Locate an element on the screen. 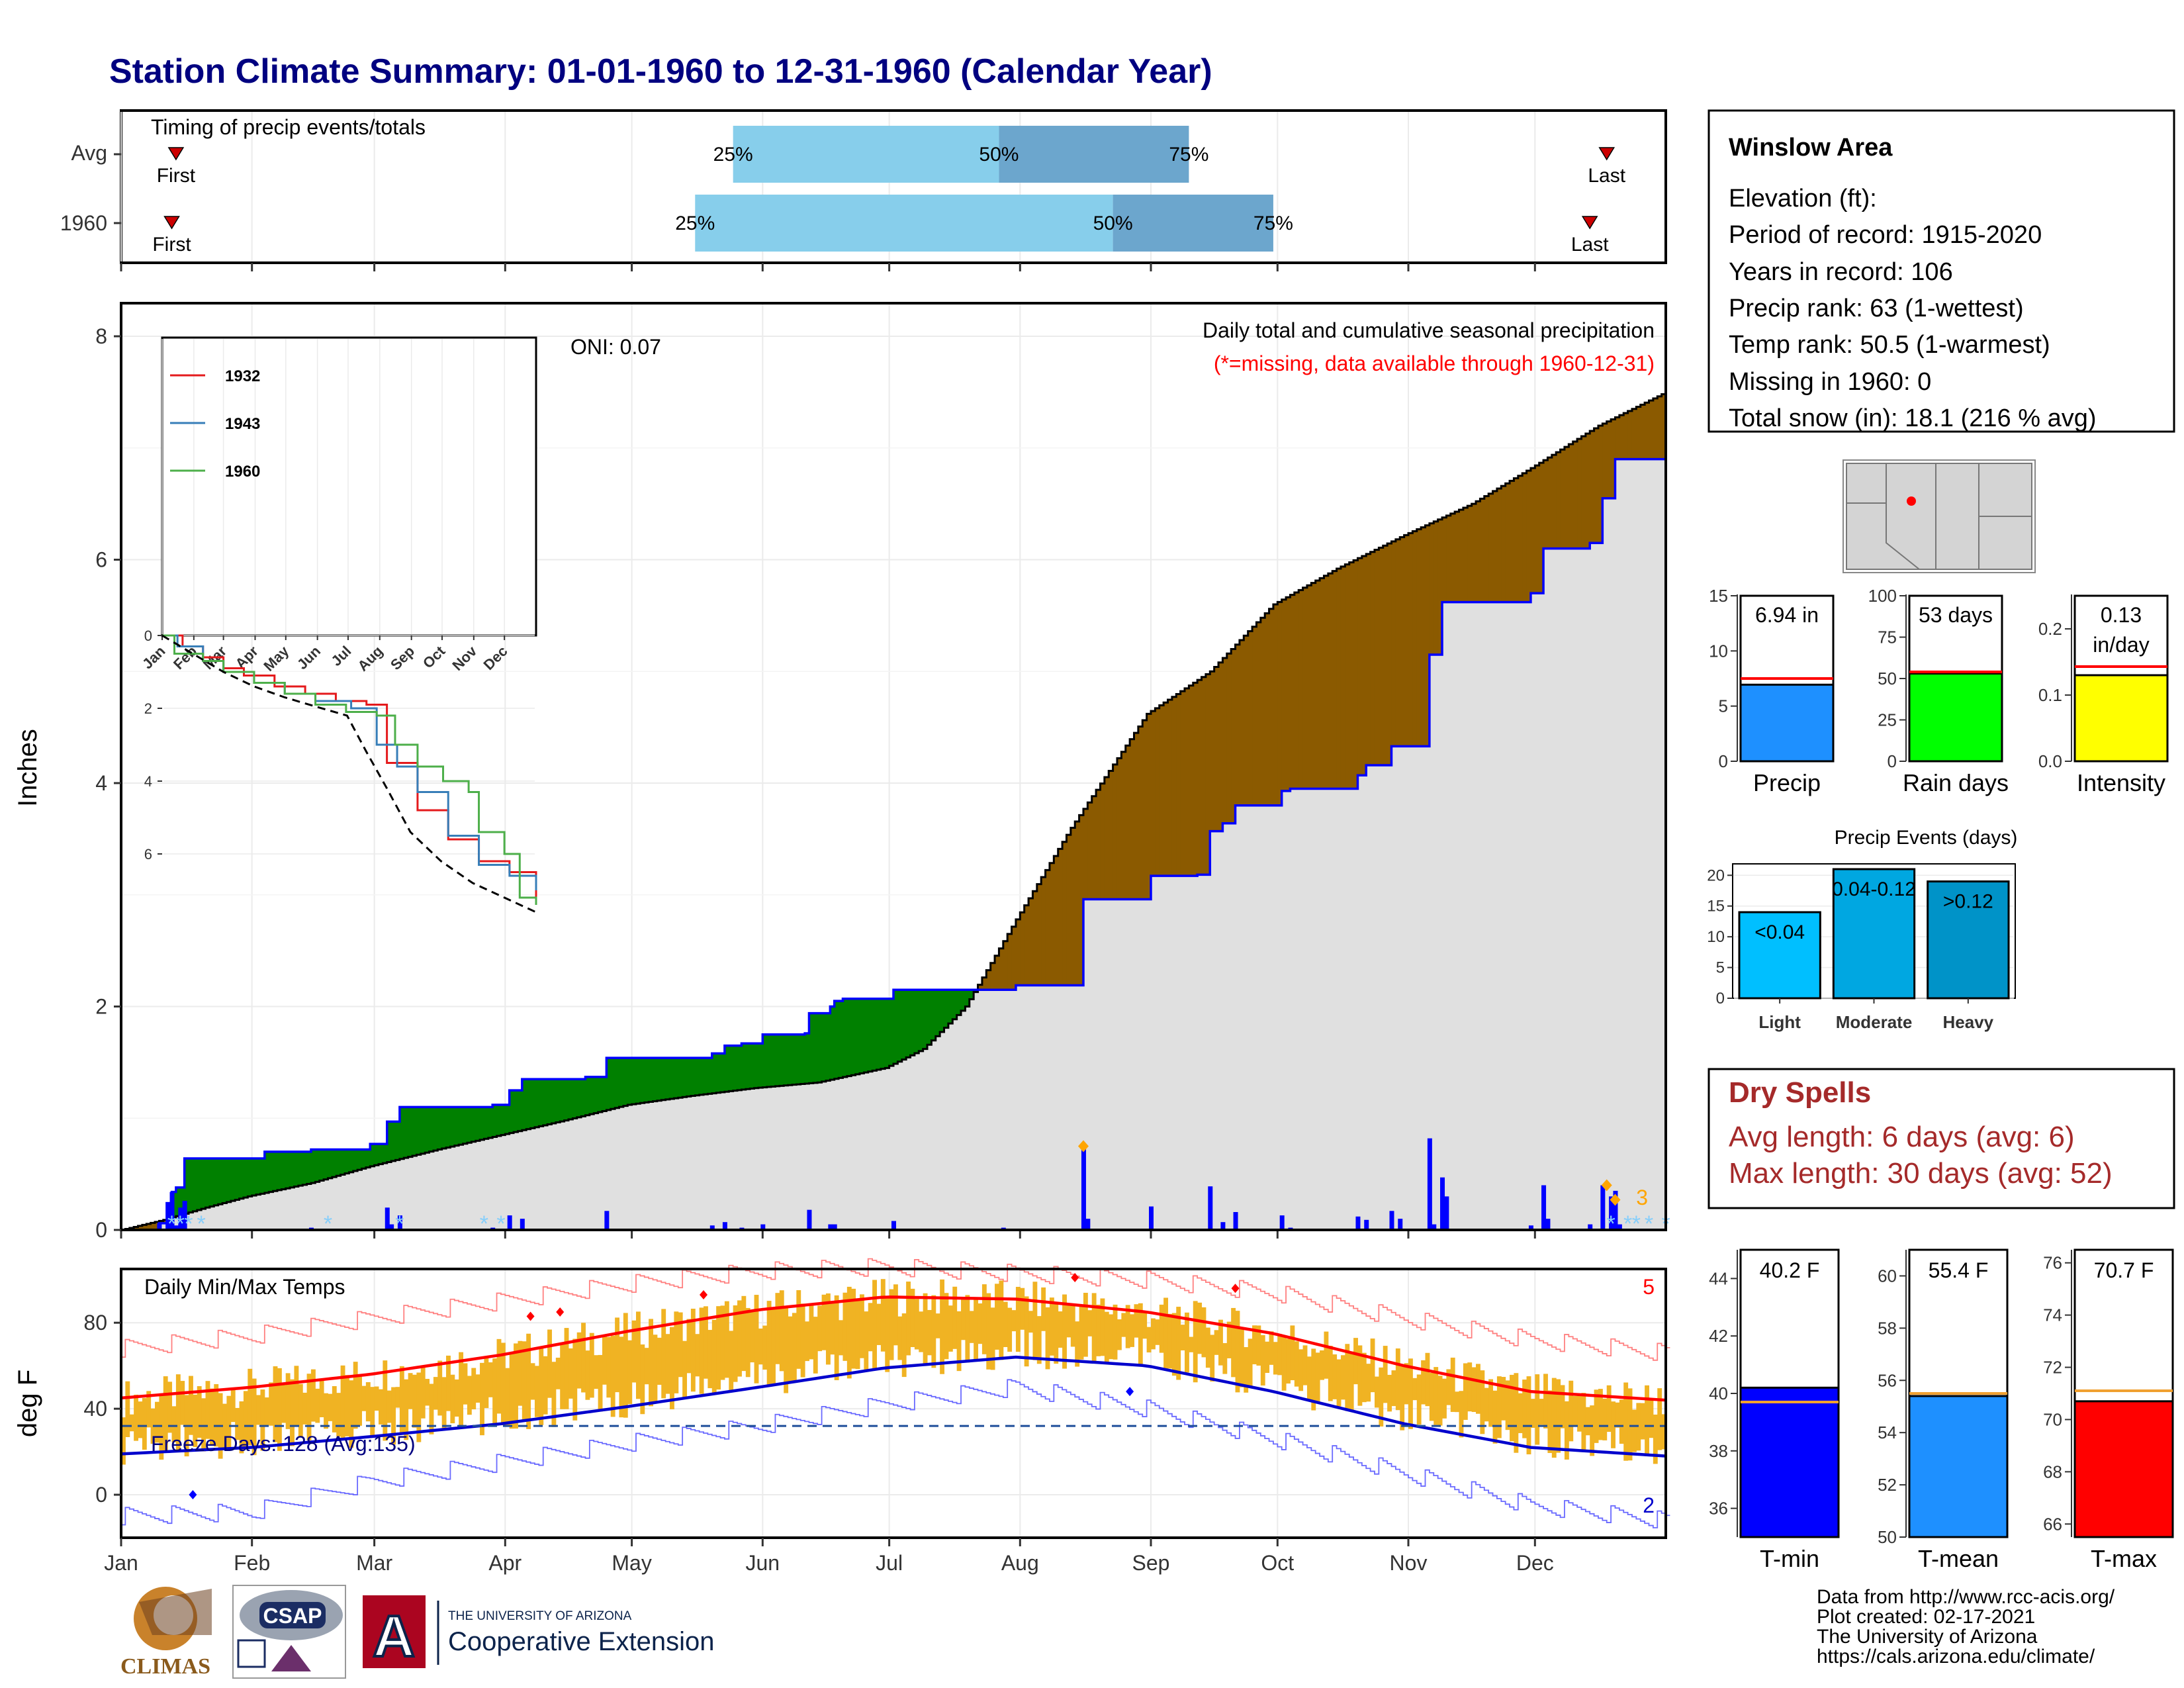 The width and height of the screenshot is (2184, 1688). first-marker-icon is located at coordinates (171, 223).